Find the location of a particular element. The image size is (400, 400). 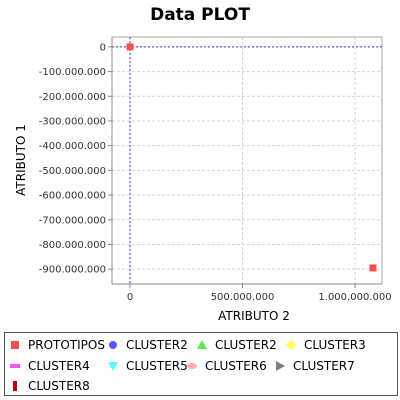

y-tick-label: -400.000.000 is located at coordinates (72, 146).